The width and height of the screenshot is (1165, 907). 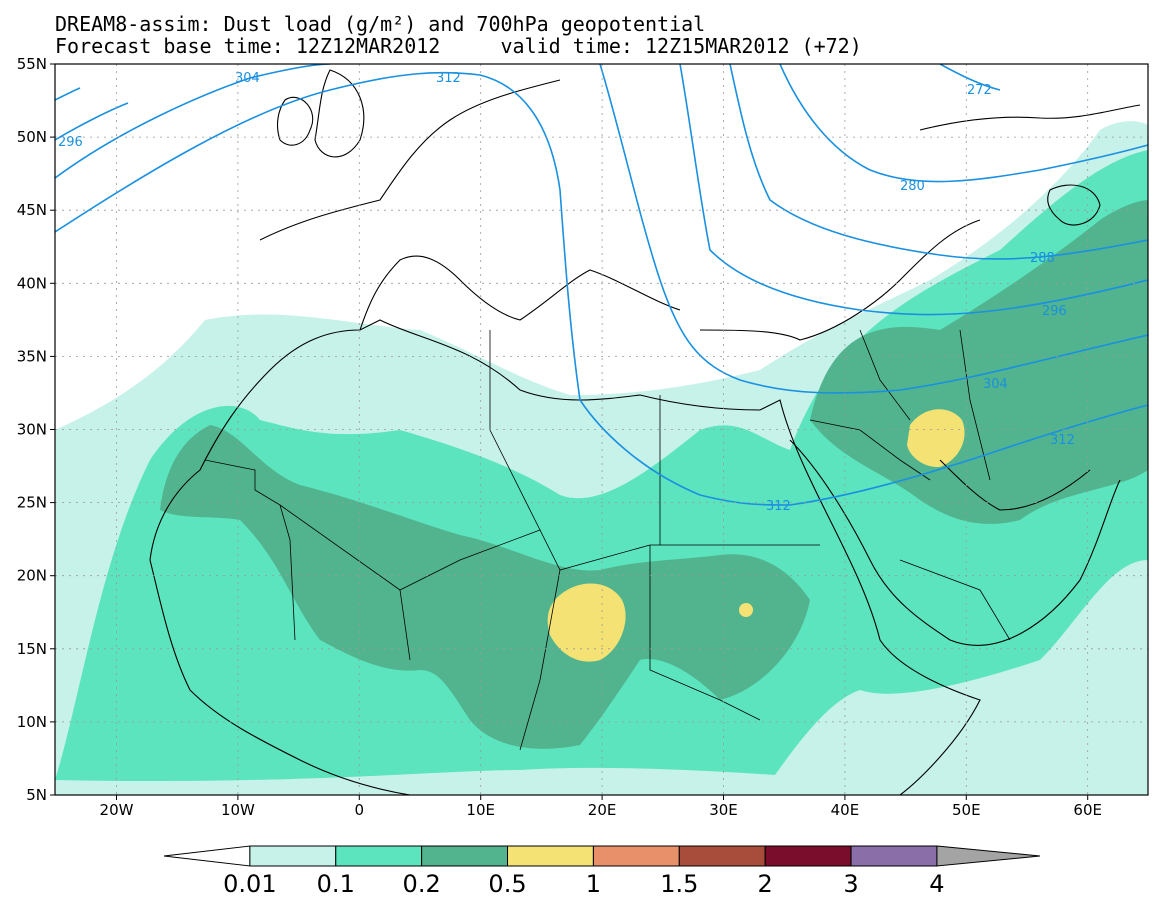 I want to click on colorbar-label: 3, so click(x=851, y=884).